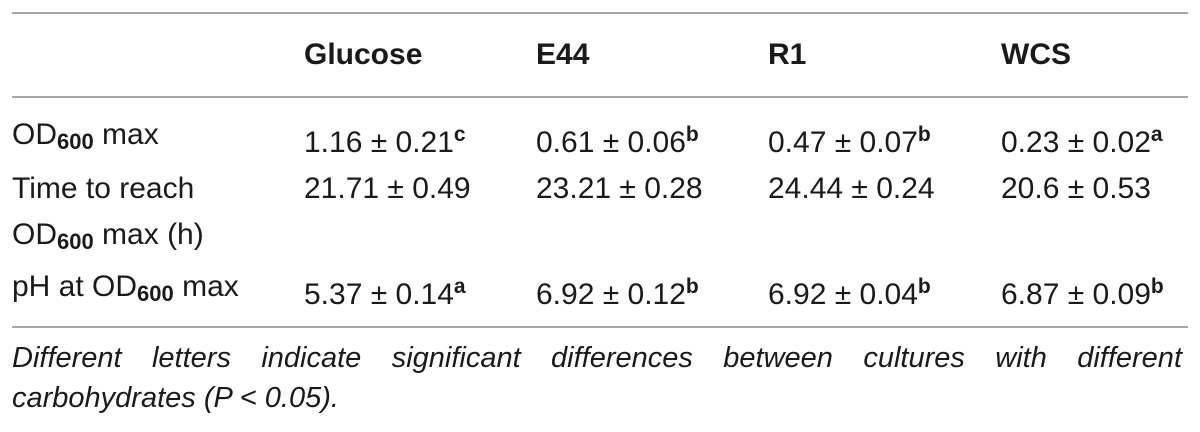 This screenshot has height=432, width=1200. What do you see at coordinates (619, 188) in the screenshot?
I see `cell-time-e44: 23.21 ± 0.28` at bounding box center [619, 188].